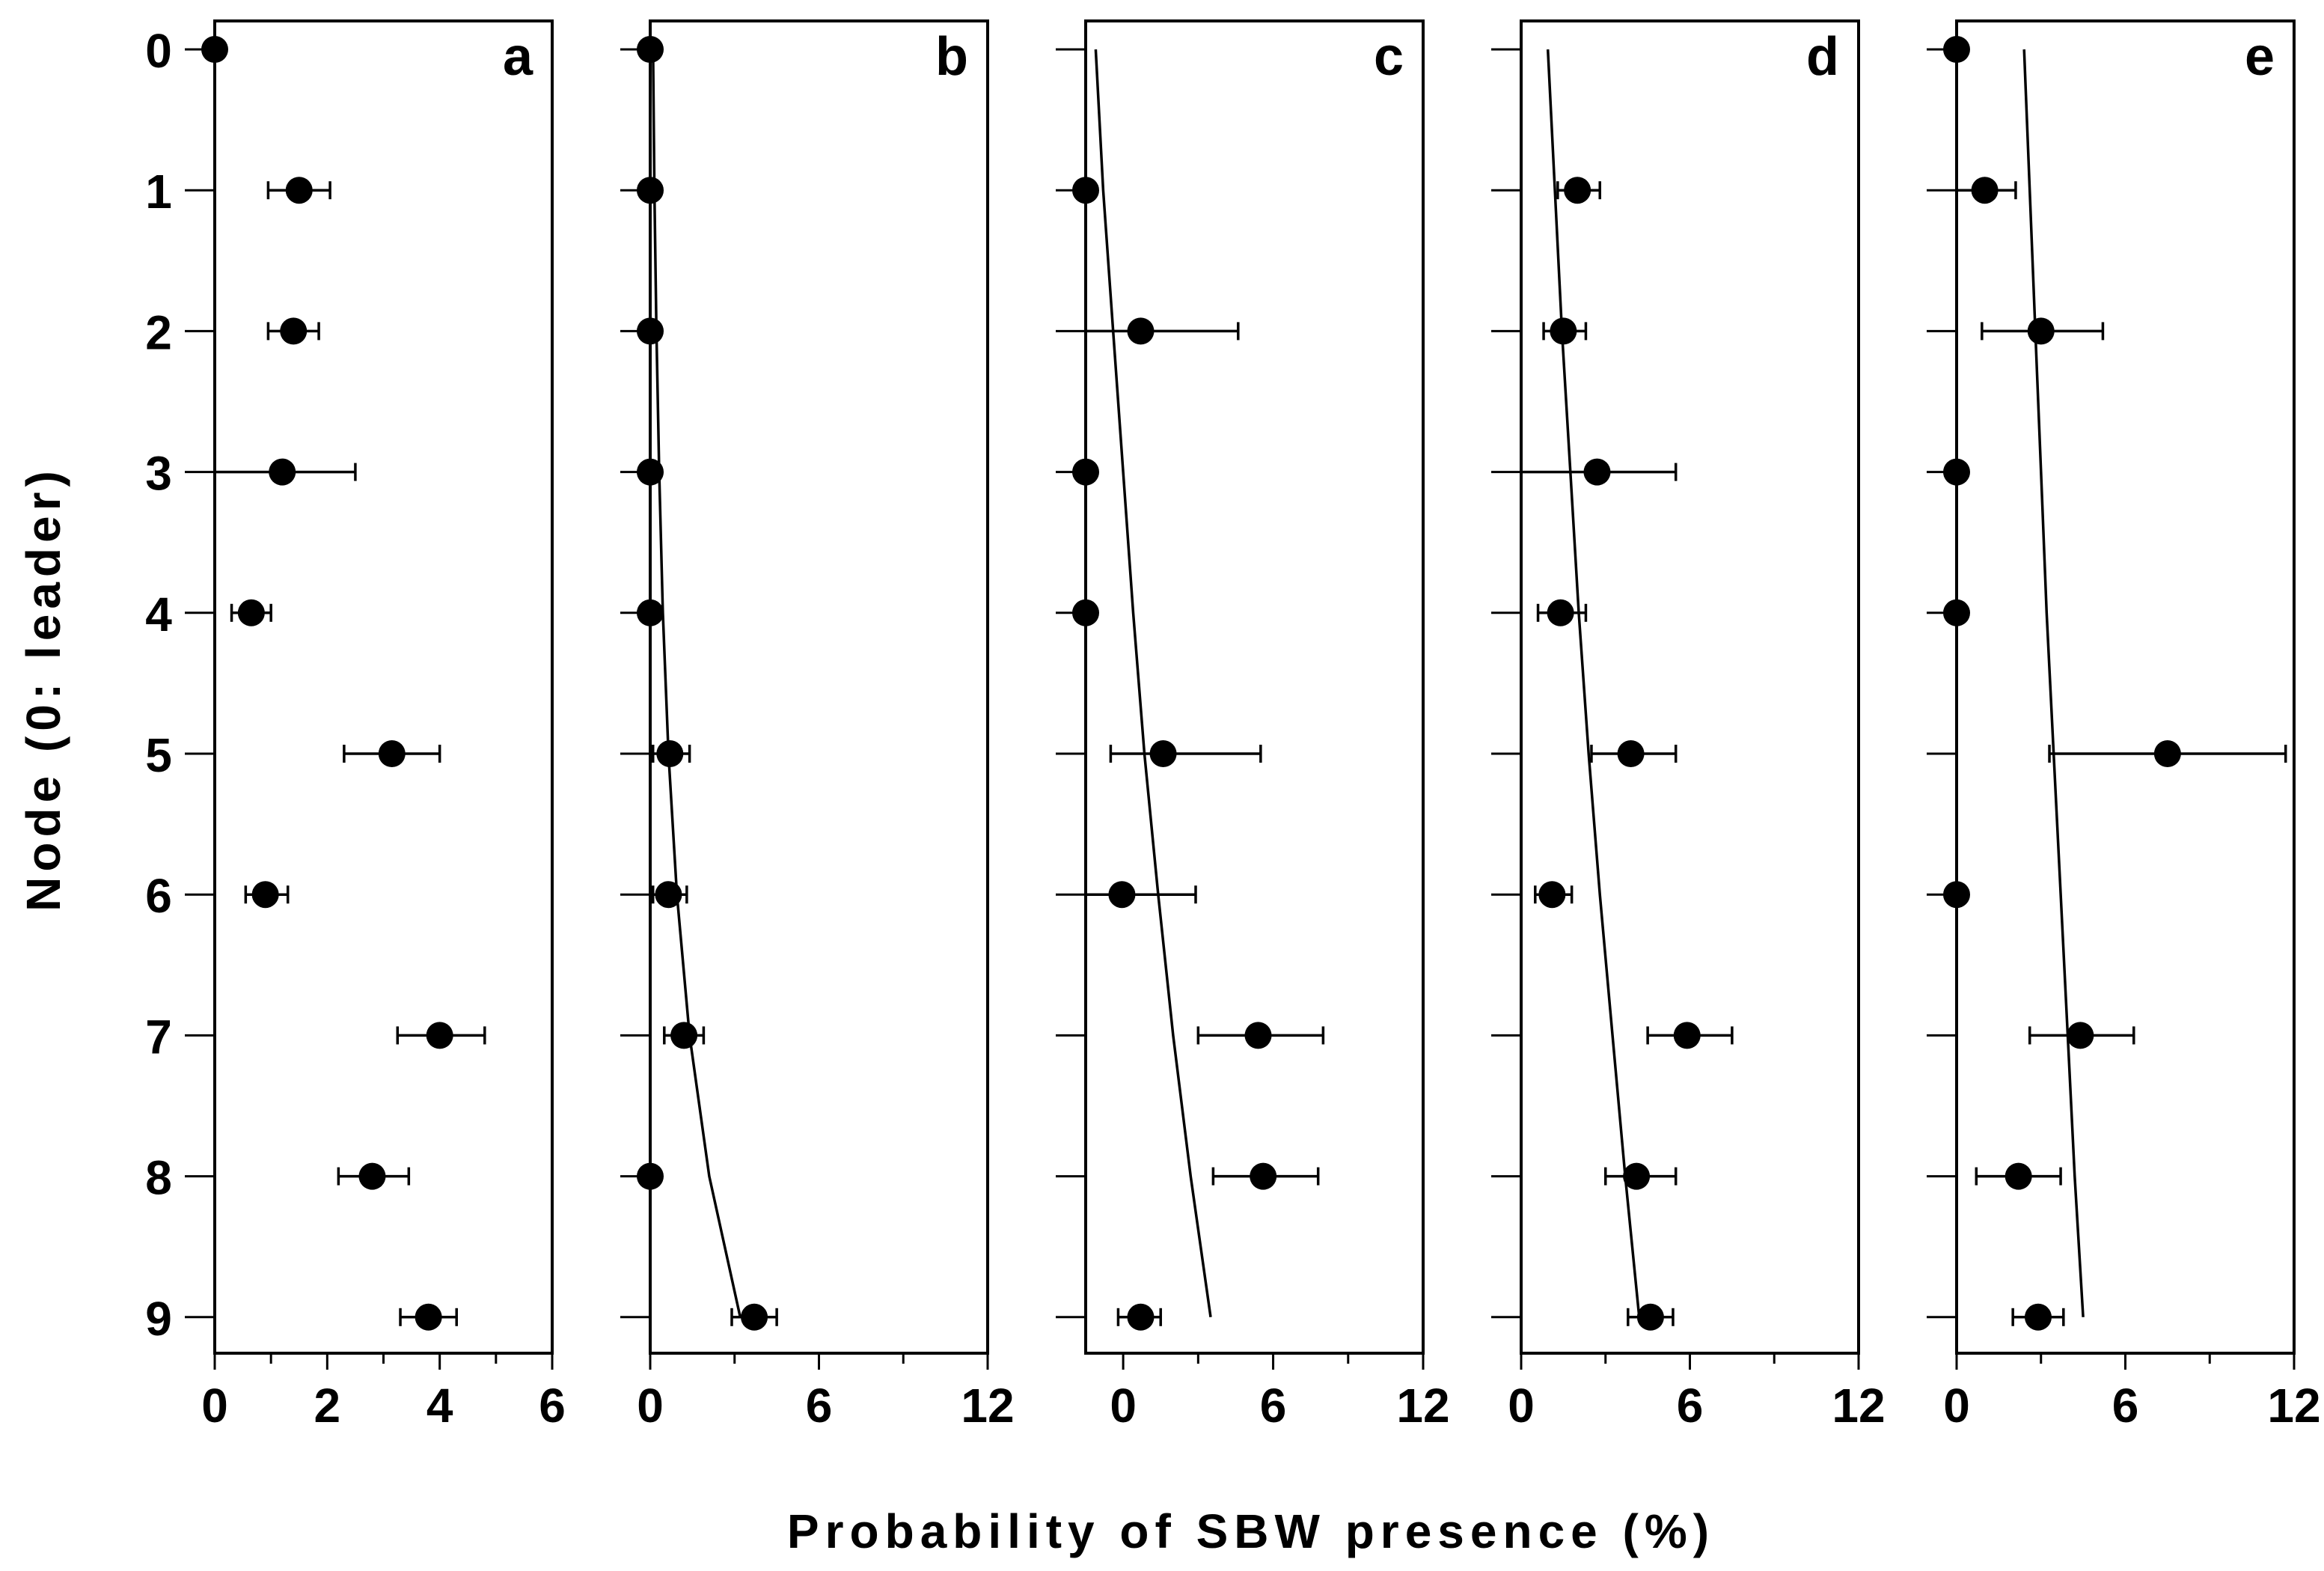  Describe the element at coordinates (158, 332) in the screenshot. I see `y-tick-label: 2` at that location.